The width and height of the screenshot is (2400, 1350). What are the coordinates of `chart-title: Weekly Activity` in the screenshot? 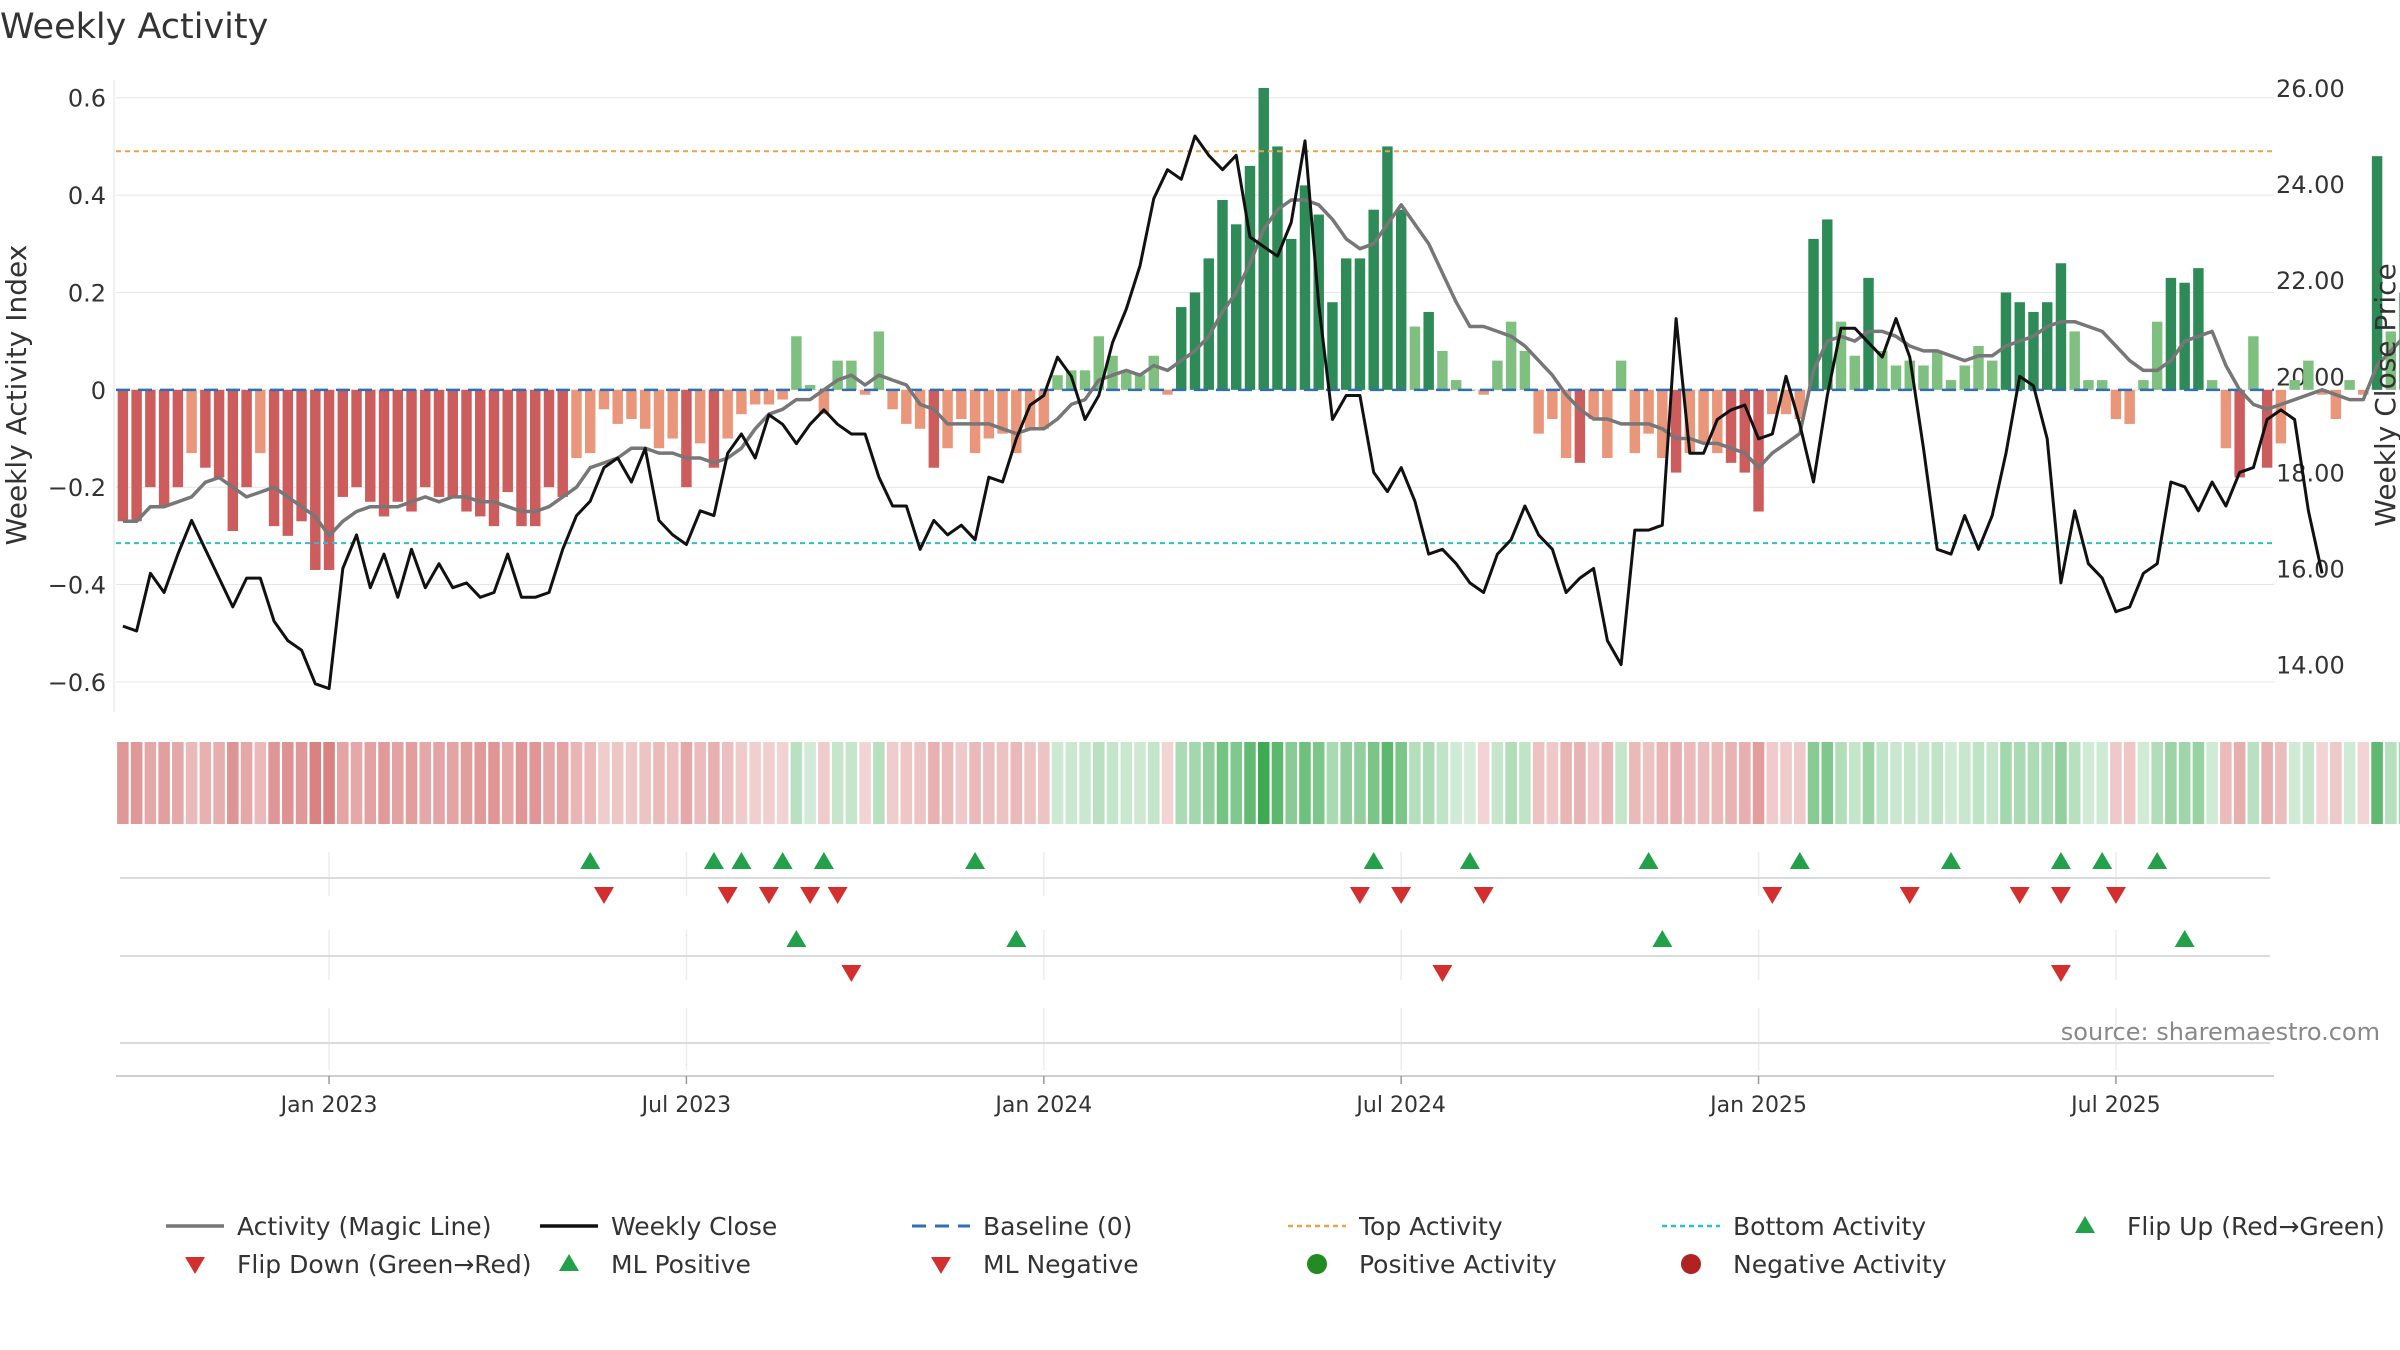 It's located at (134, 27).